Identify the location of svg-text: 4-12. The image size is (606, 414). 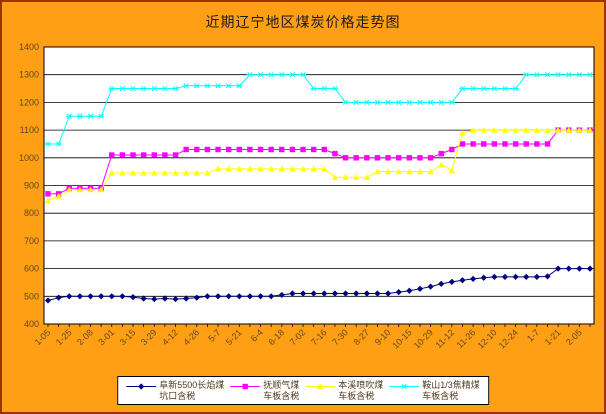
(170, 337).